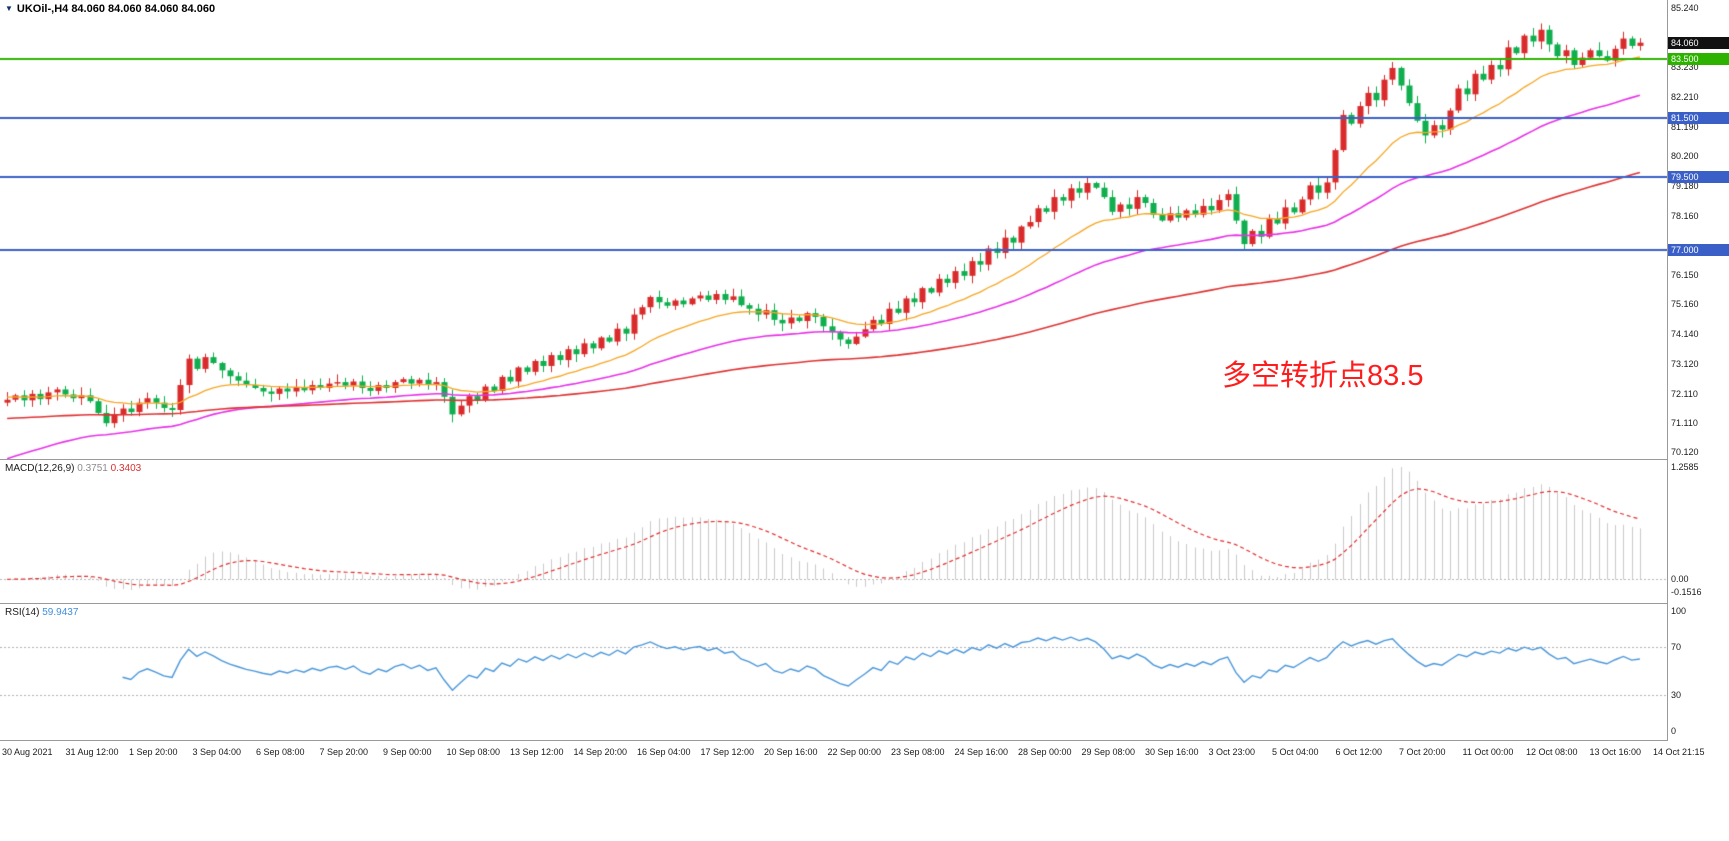 The image size is (1729, 841). Describe the element at coordinates (854, 752) in the screenshot. I see `time-axis-label: 22 Sep 00:00` at that location.